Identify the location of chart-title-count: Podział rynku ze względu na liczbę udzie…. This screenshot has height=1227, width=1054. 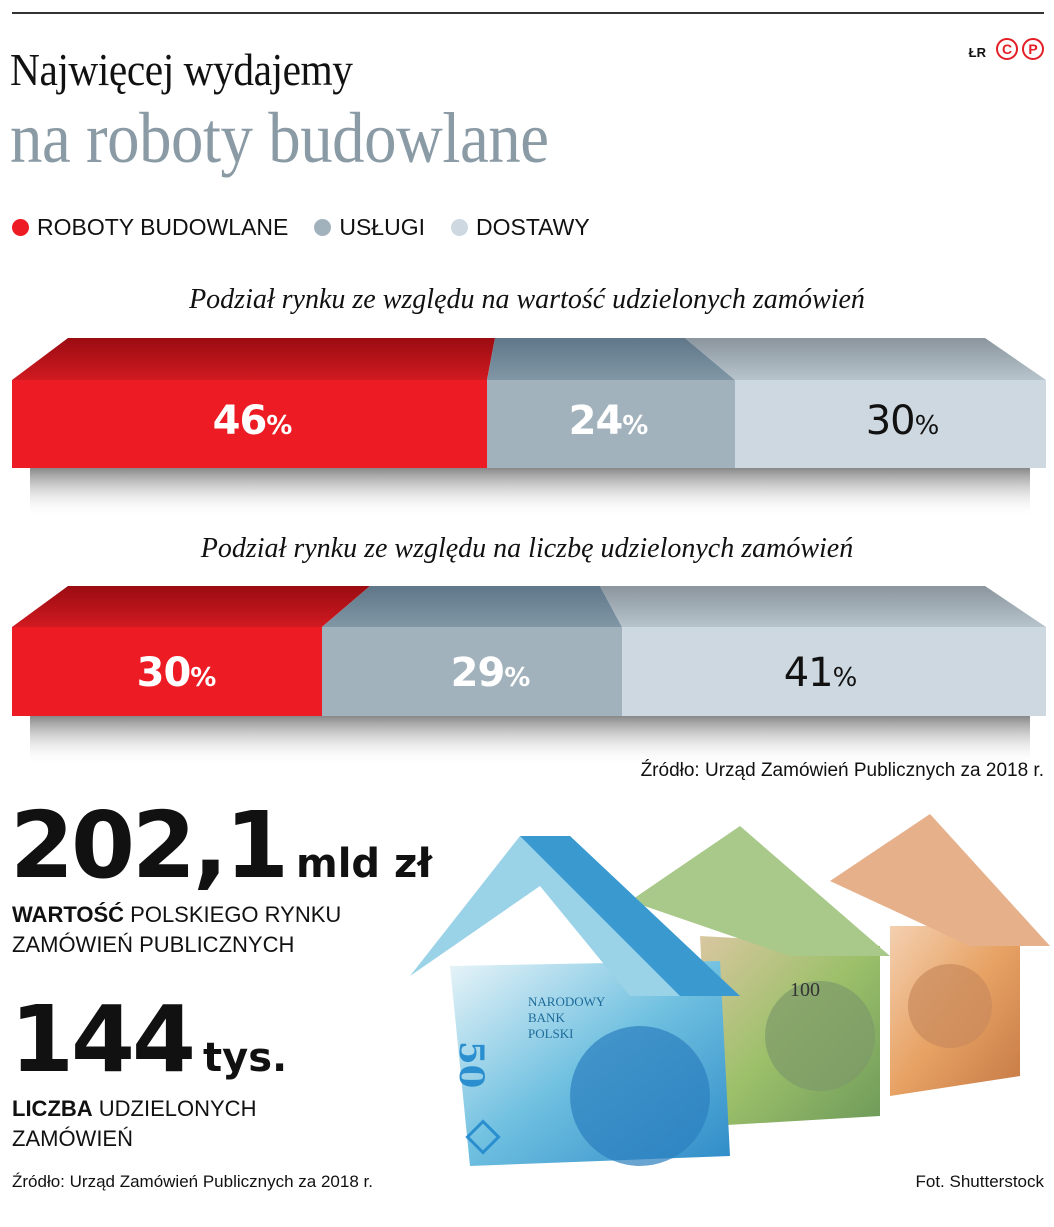
(527, 548).